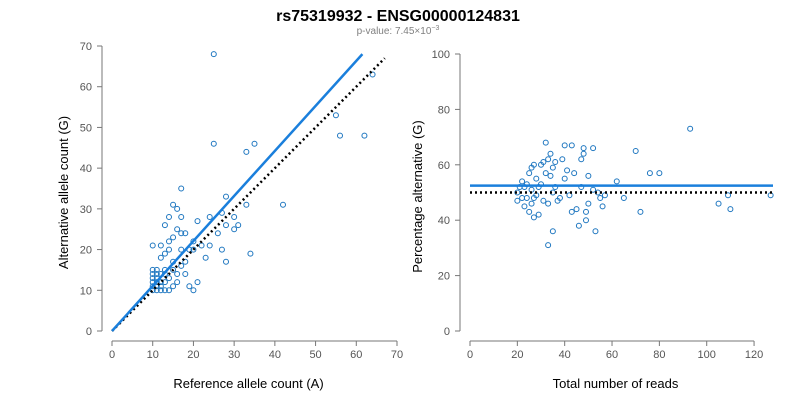 The image size is (800, 400). Describe the element at coordinates (86, 210) in the screenshot. I see `y-tick-label: 30` at that location.